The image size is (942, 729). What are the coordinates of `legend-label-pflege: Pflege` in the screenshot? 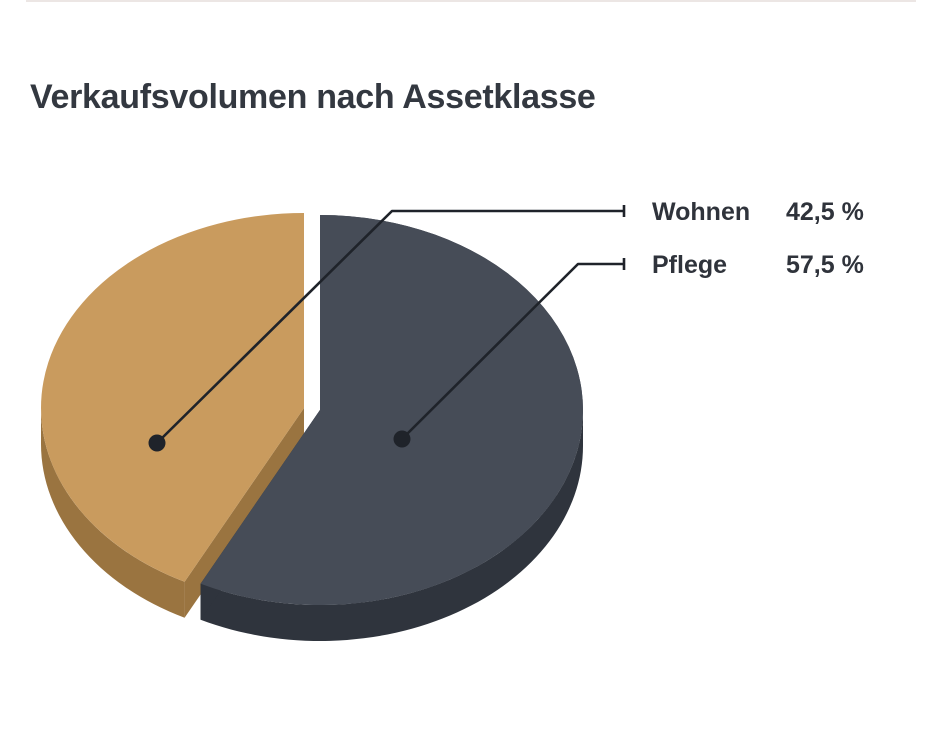 It's located at (689, 265).